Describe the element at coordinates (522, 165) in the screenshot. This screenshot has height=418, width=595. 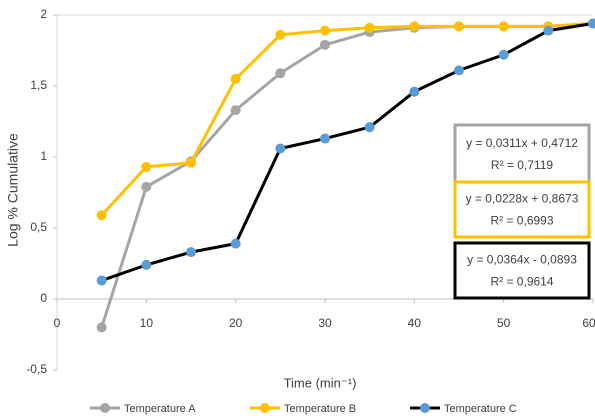
I see `r-squared: R² = 0,7119` at that location.